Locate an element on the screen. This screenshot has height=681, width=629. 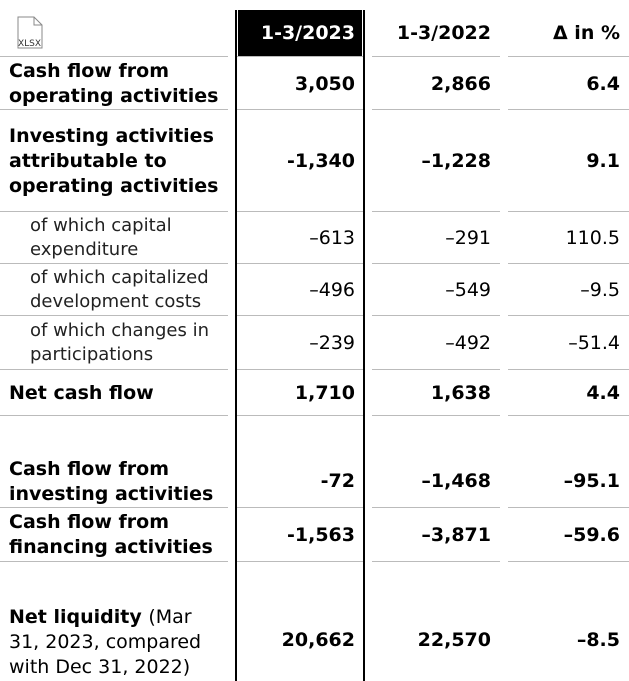
value-cell: 9.1 is located at coordinates (603, 160).